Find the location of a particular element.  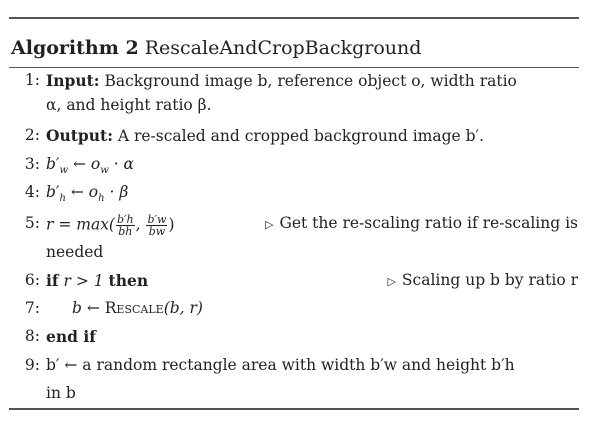

line-body: b′h ← oh · β is located at coordinates (87, 194).